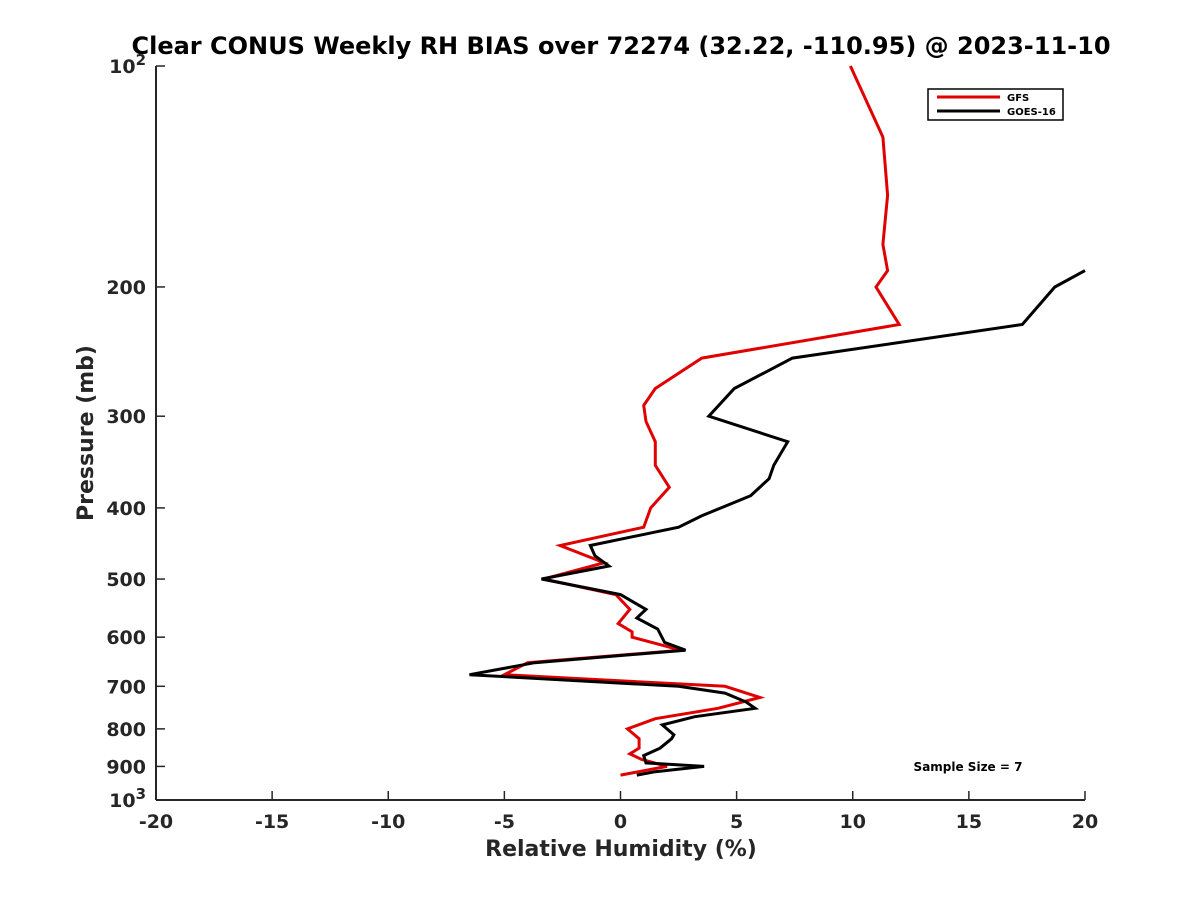  What do you see at coordinates (126, 767) in the screenshot?
I see `y-tick-label: 900` at bounding box center [126, 767].